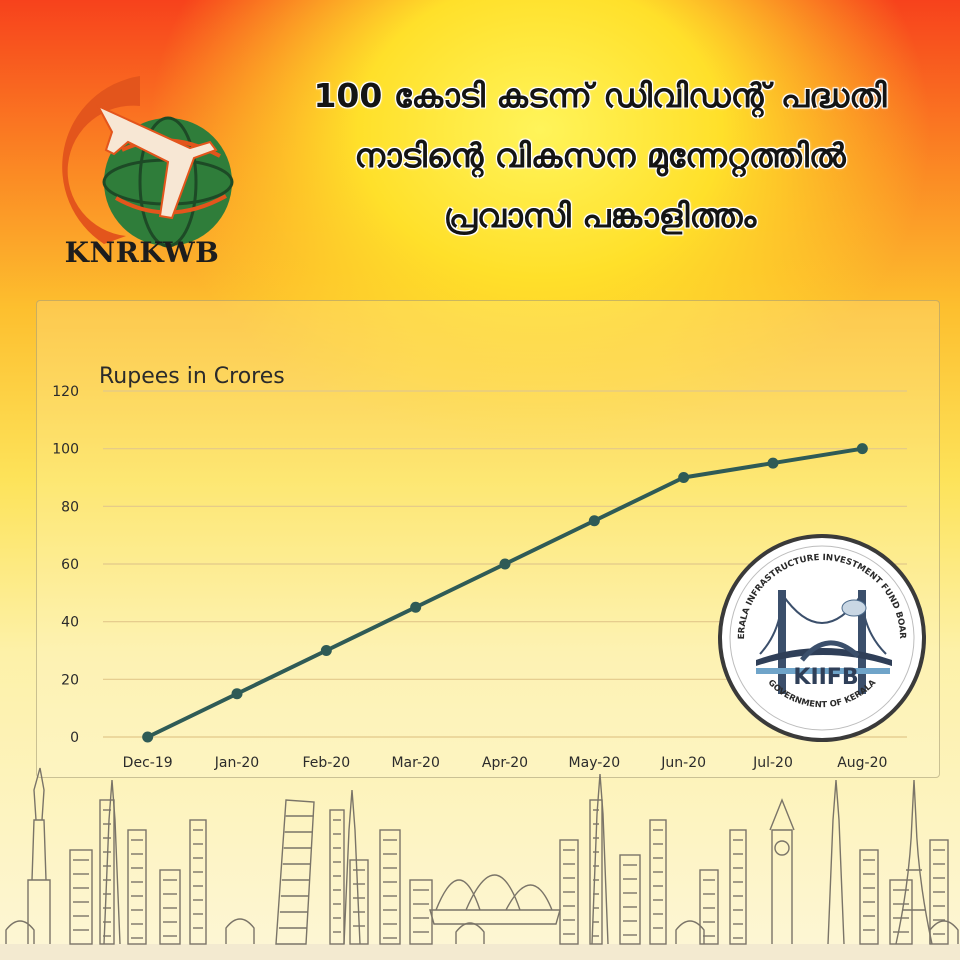 The height and width of the screenshot is (960, 960). Describe the element at coordinates (70, 507) in the screenshot. I see `y-tick-label-80: 80` at that location.